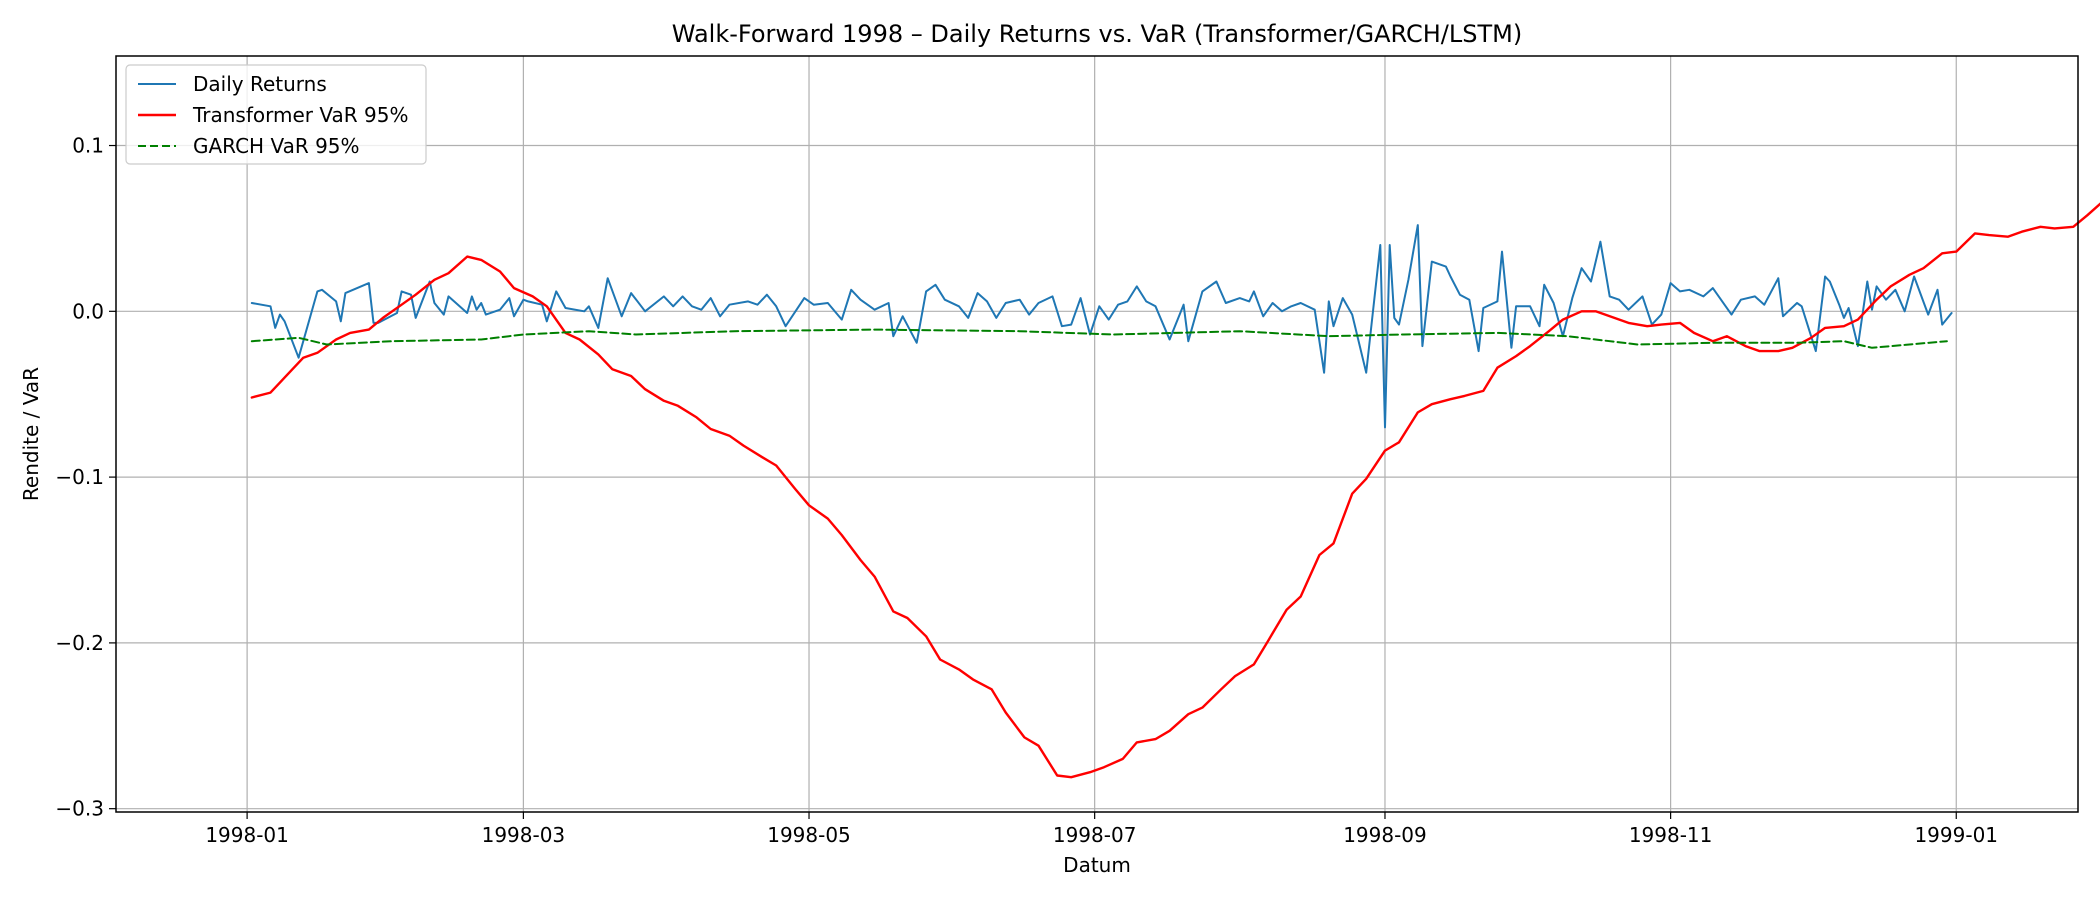 The height and width of the screenshot is (900, 2100). What do you see at coordinates (247, 835) in the screenshot?
I see `x-tick-label: 1998-01` at bounding box center [247, 835].